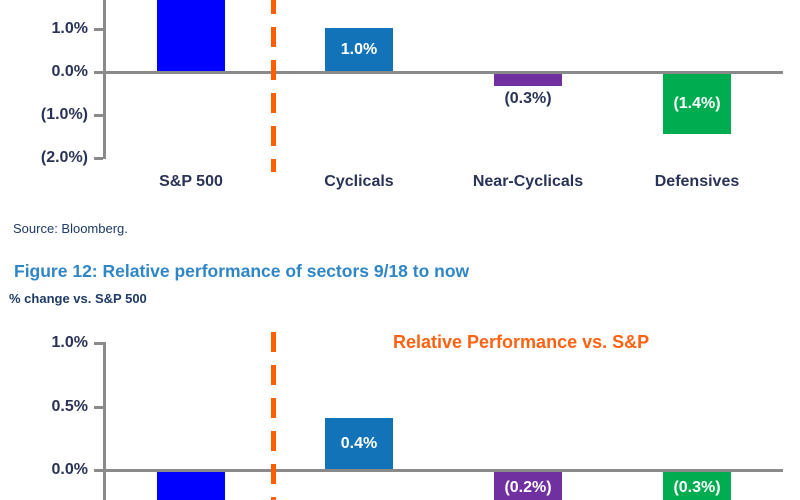  I want to click on chart-title: Relative Performance vs. S&P, so click(521, 342).